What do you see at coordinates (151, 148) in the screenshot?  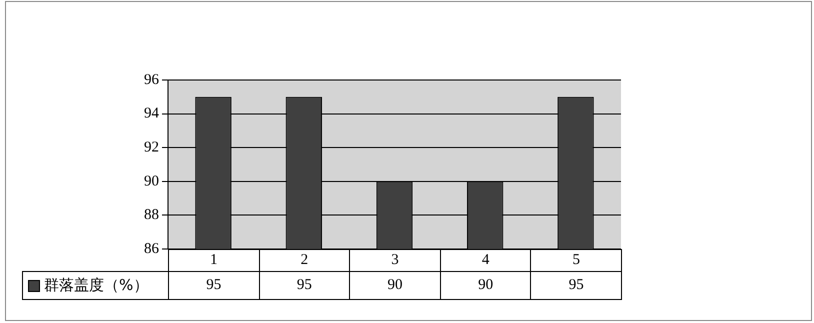 I see `y-tick-label: 92` at bounding box center [151, 148].